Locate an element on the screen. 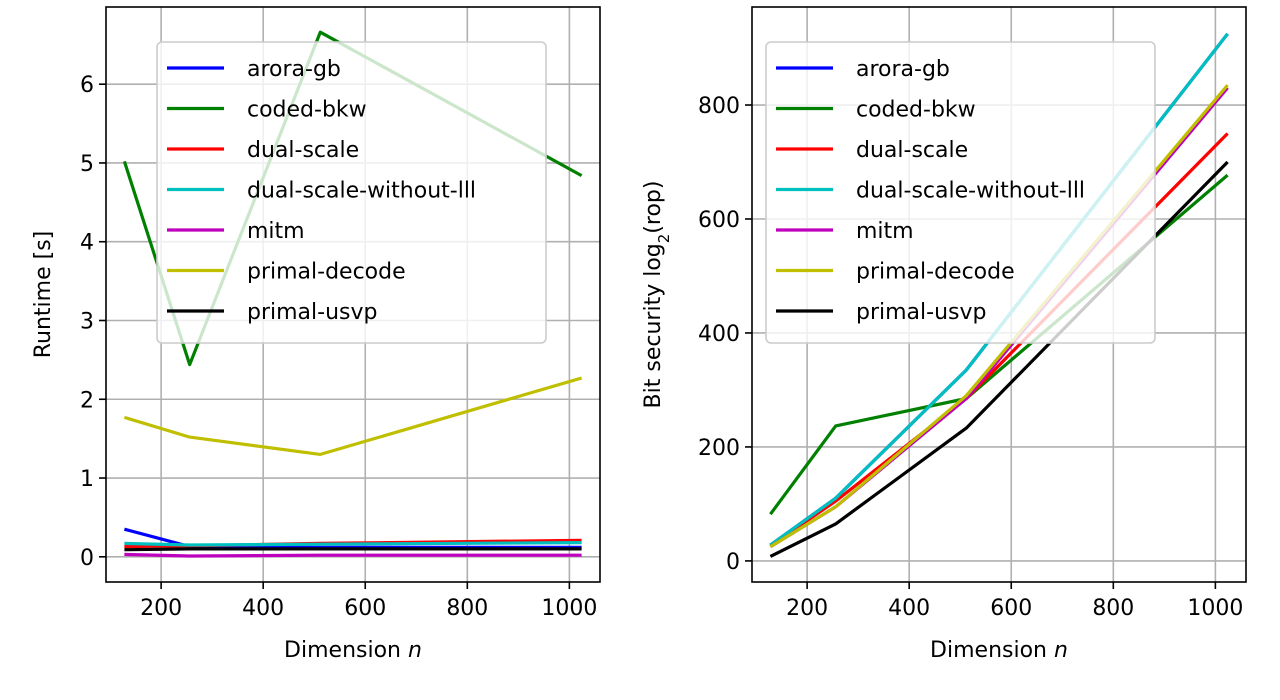 The width and height of the screenshot is (1280, 700). y-tick-label: 600 is located at coordinates (719, 220).